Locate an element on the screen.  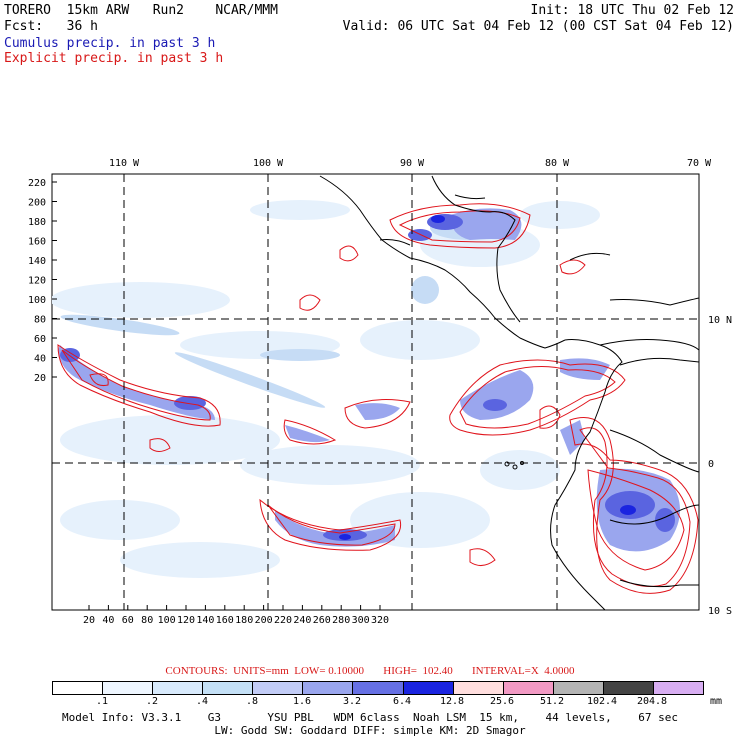
legend-value: 51.2 is located at coordinates (552, 701).